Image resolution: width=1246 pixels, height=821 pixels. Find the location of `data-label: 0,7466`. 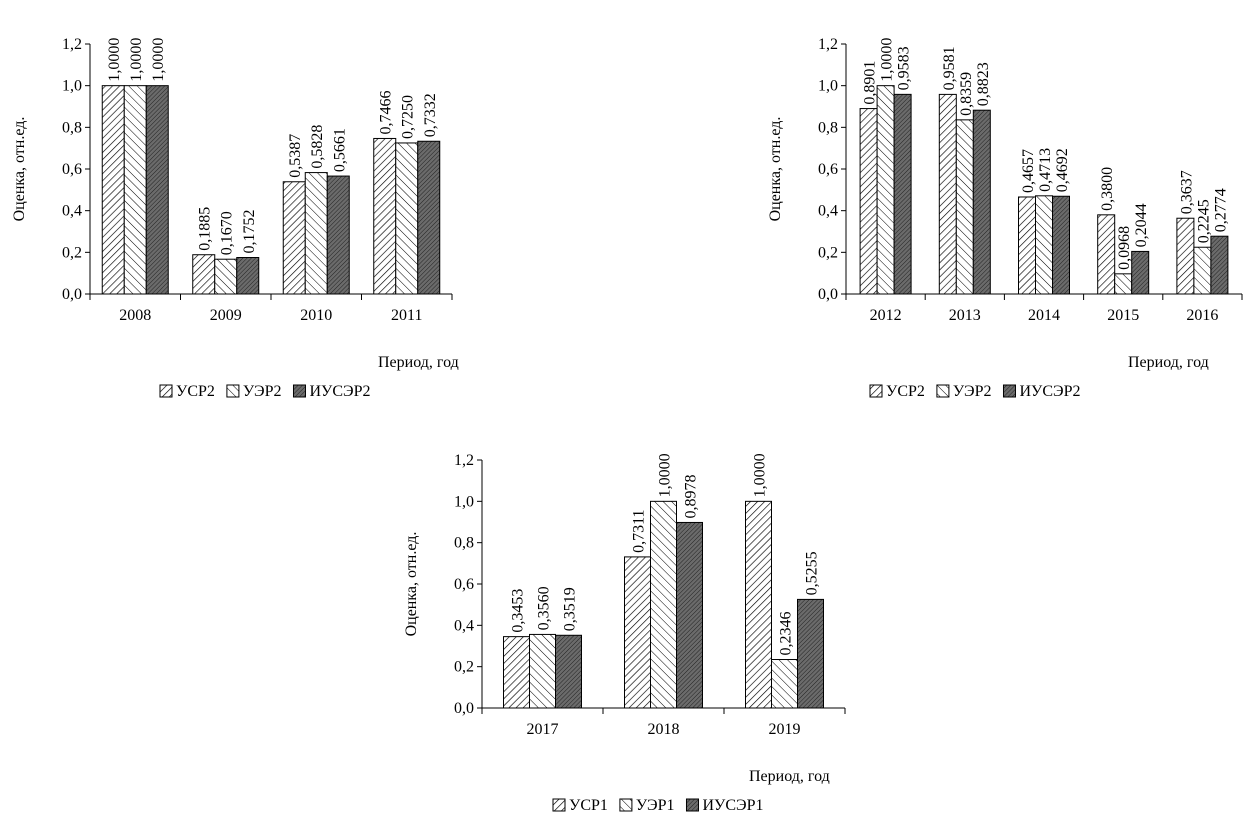

data-label: 0,7466 is located at coordinates (386, 112).